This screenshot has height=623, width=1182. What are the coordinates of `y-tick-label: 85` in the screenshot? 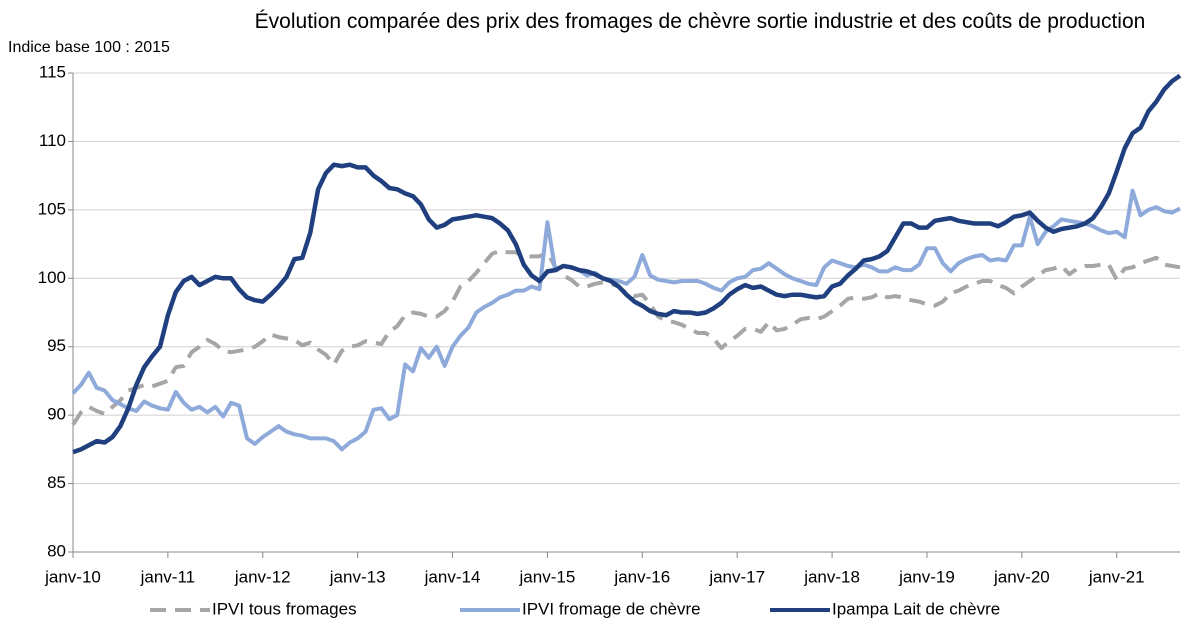 It's located at (56, 482).